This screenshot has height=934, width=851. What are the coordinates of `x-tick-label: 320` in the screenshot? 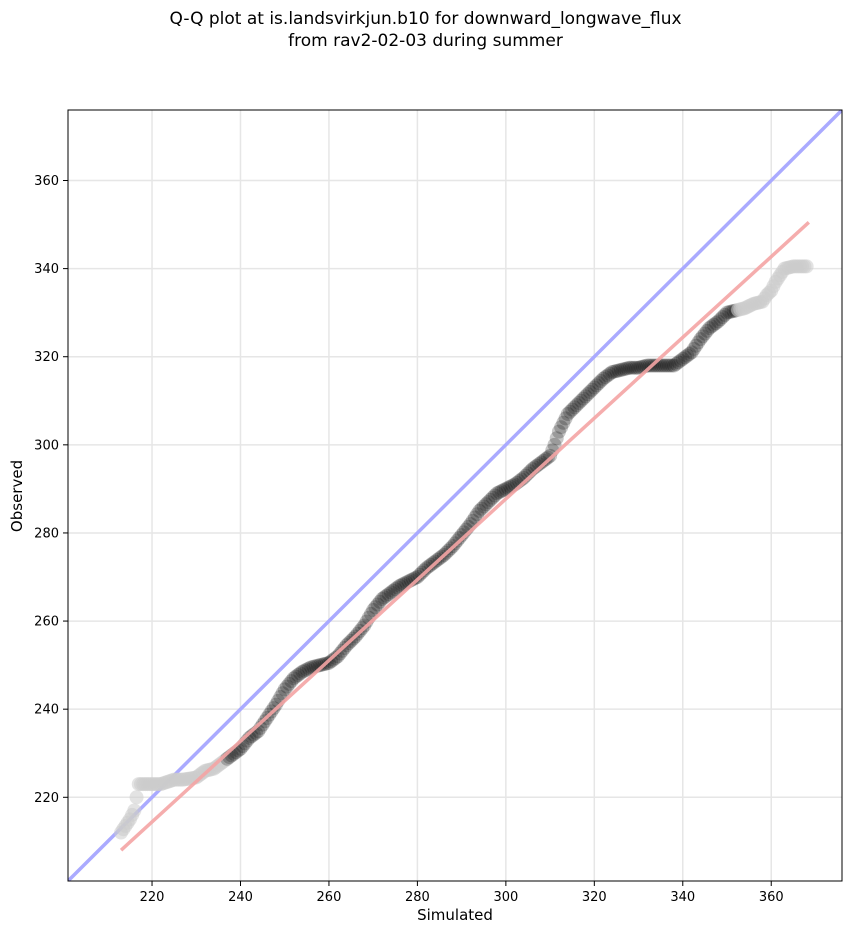 It's located at (594, 897).